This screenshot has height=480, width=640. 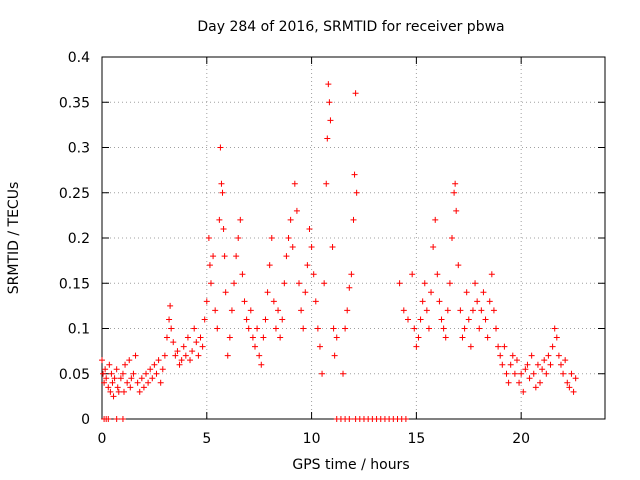 I want to click on y-tick-label: 0.4, so click(x=79, y=58).